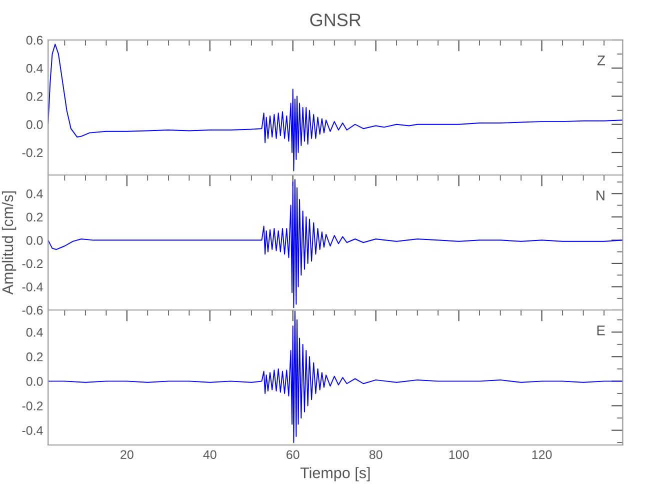 The height and width of the screenshot is (500, 650). Describe the element at coordinates (375, 455) in the screenshot. I see `x-tick-label: 80` at that location.